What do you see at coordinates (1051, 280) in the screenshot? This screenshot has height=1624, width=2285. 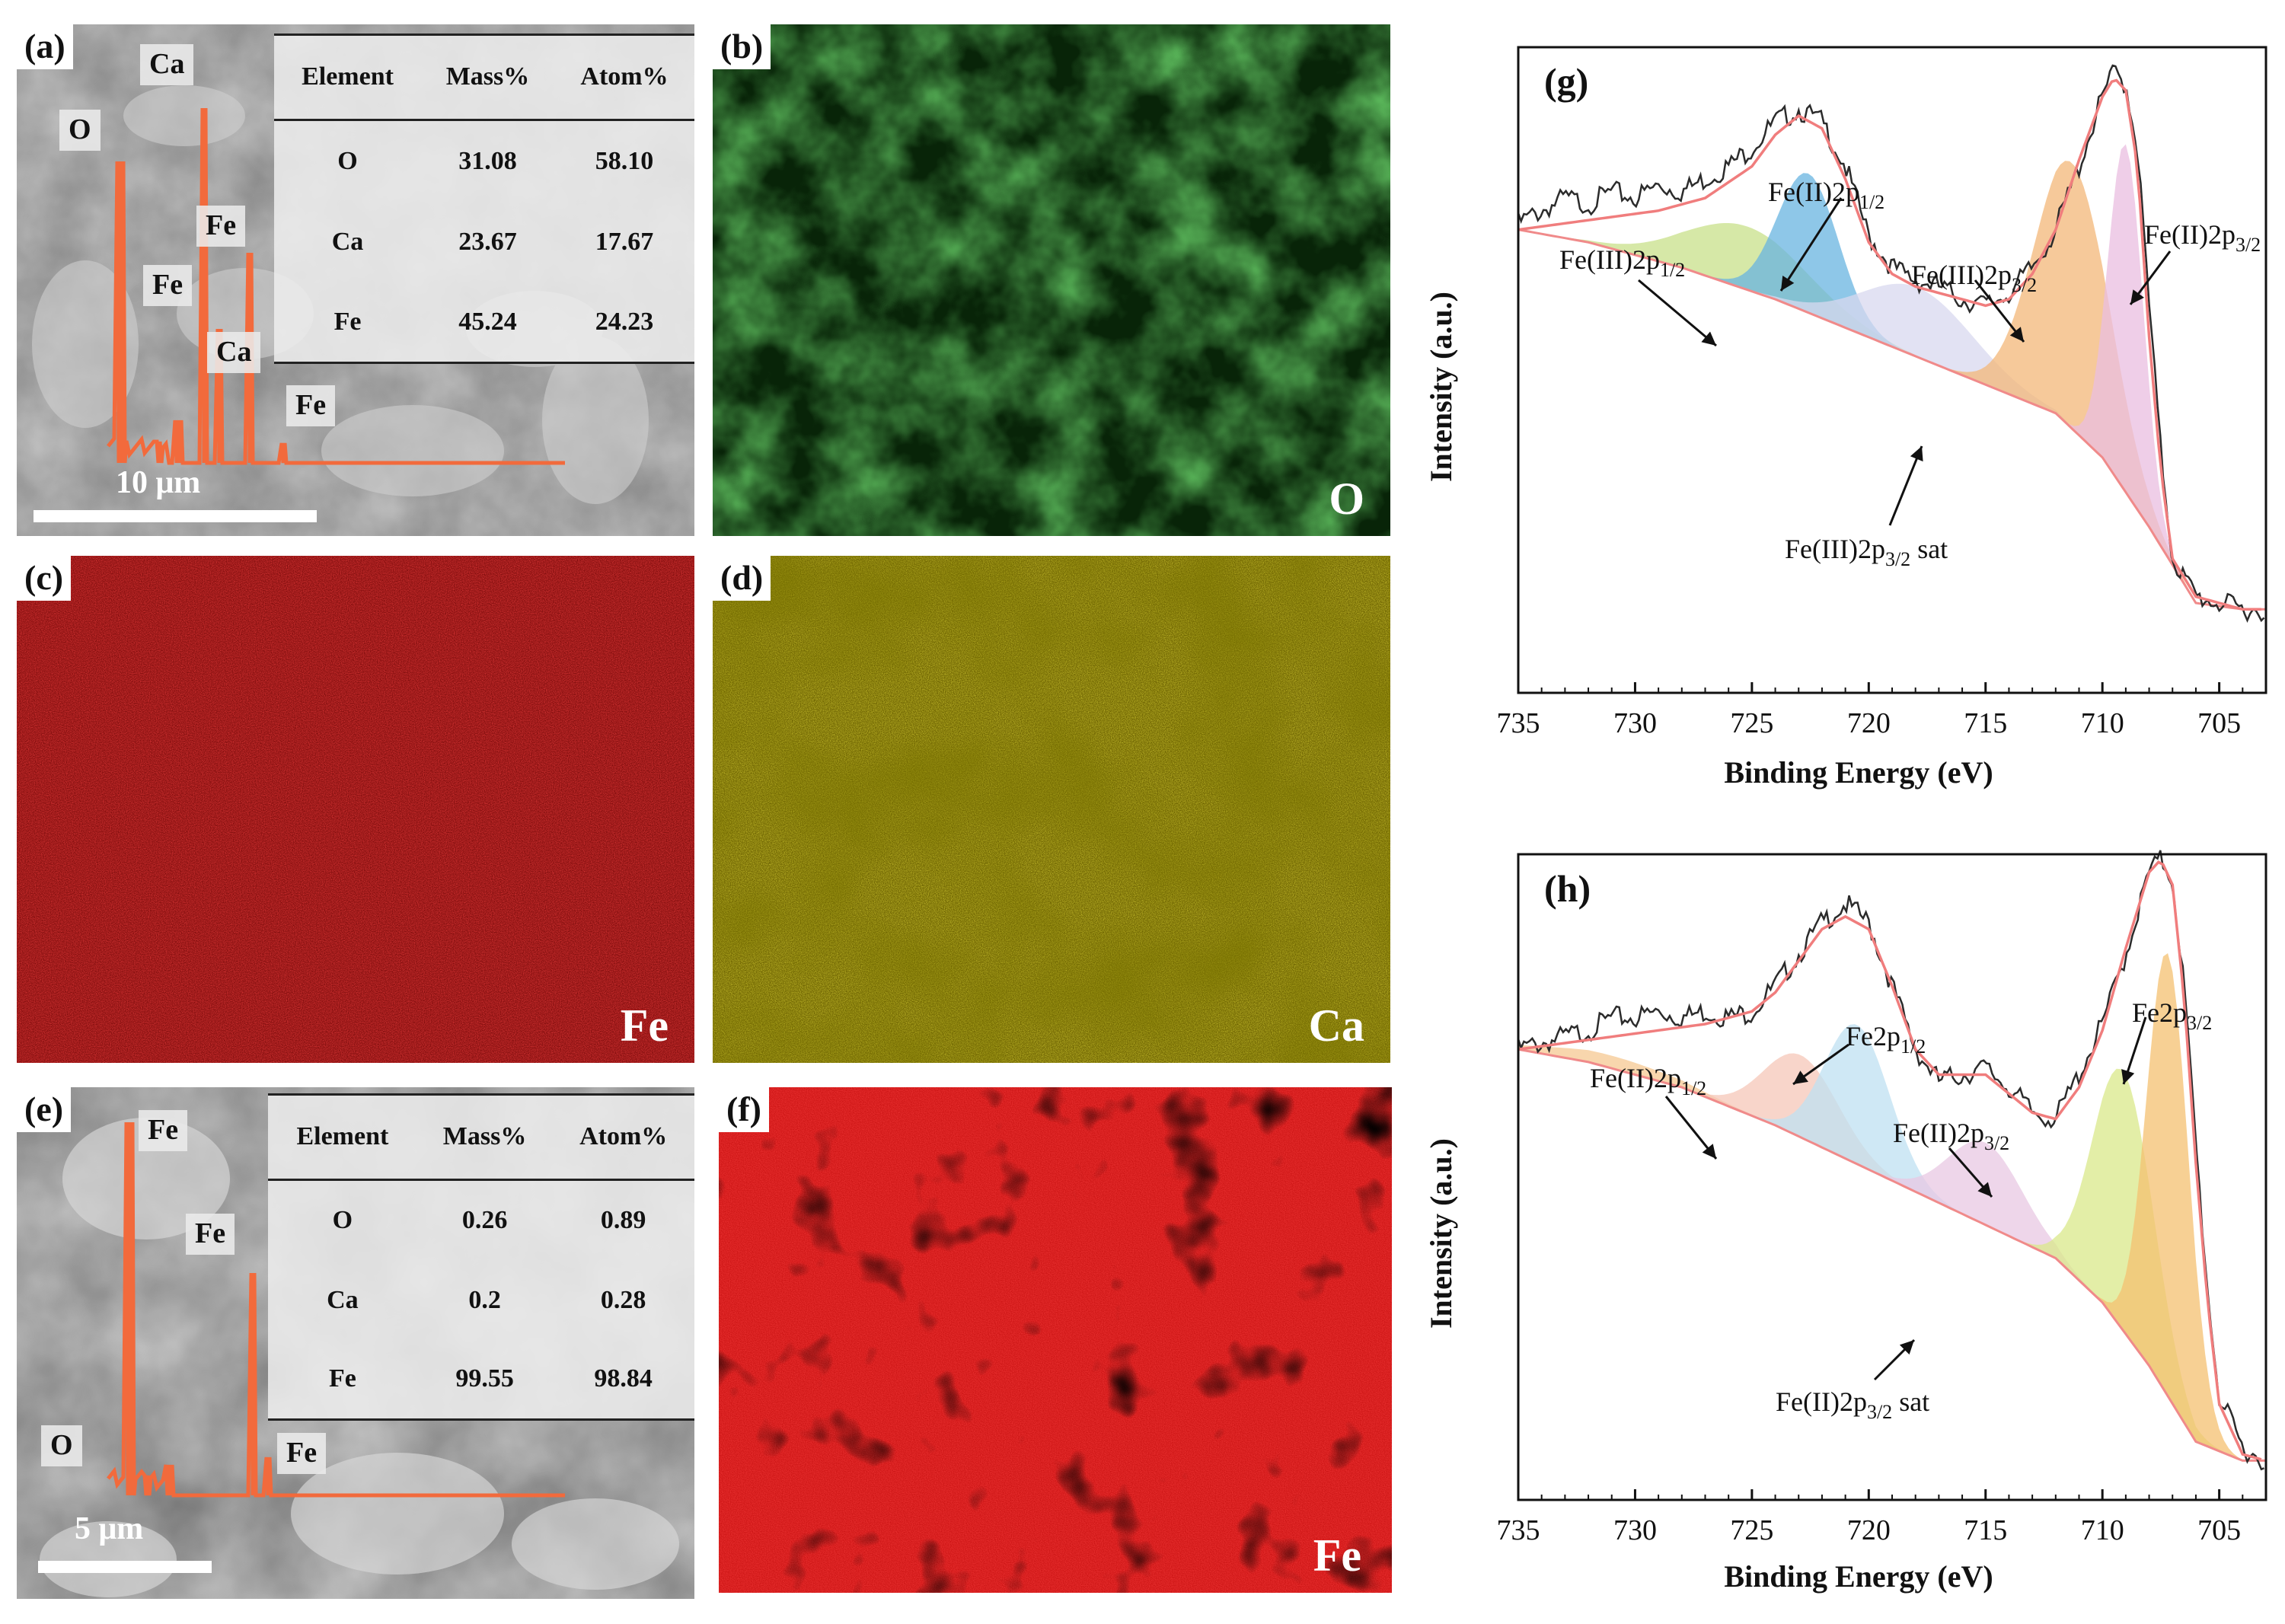 I see `map-panel-b: (b) O` at bounding box center [1051, 280].